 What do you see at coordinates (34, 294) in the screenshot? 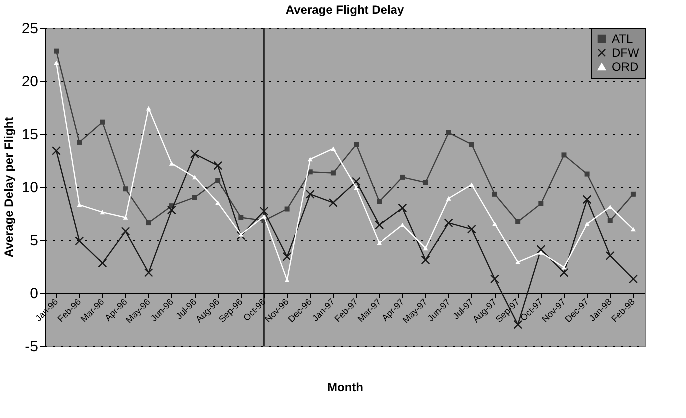
I see `y-tick-label: 0` at bounding box center [34, 294].